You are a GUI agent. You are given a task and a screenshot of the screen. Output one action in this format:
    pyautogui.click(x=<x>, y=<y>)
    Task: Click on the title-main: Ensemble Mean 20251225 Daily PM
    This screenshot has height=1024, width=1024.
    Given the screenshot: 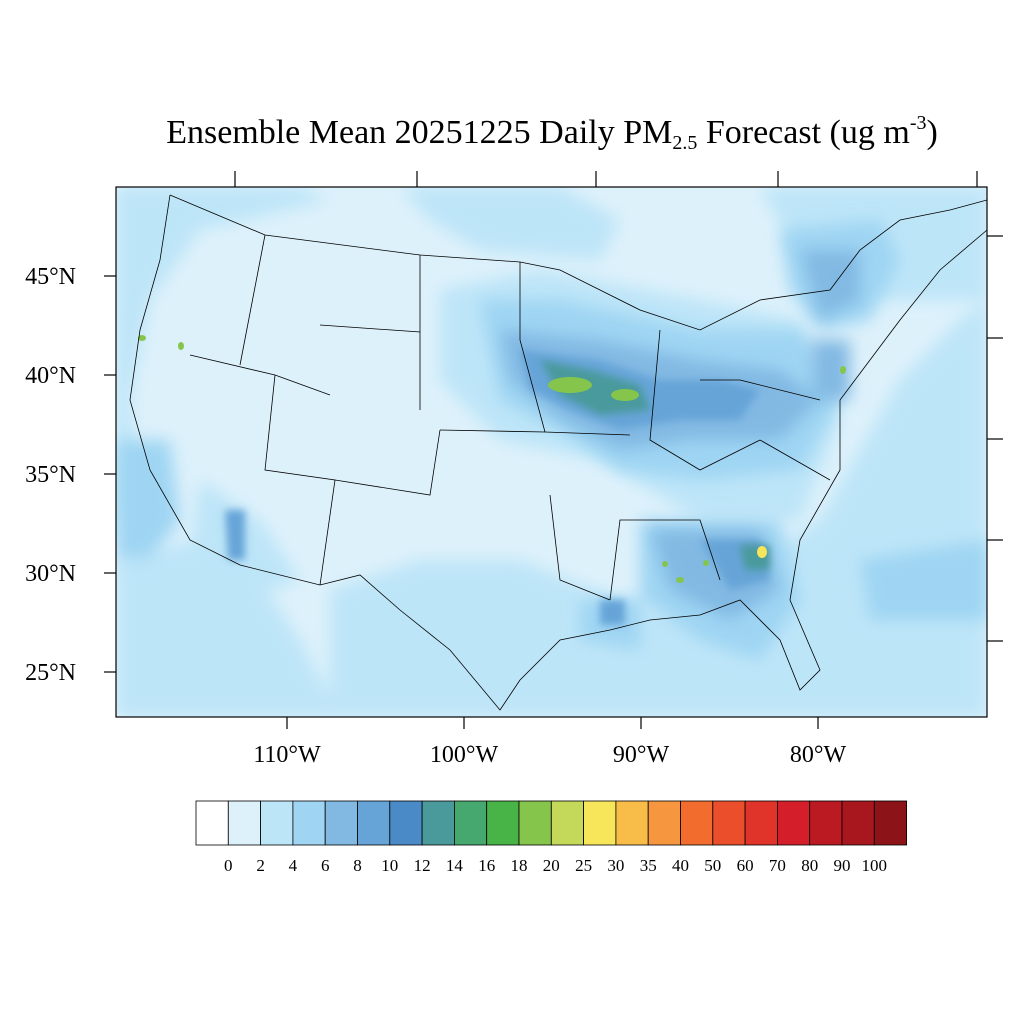 What is the action you would take?
    pyautogui.click(x=419, y=132)
    